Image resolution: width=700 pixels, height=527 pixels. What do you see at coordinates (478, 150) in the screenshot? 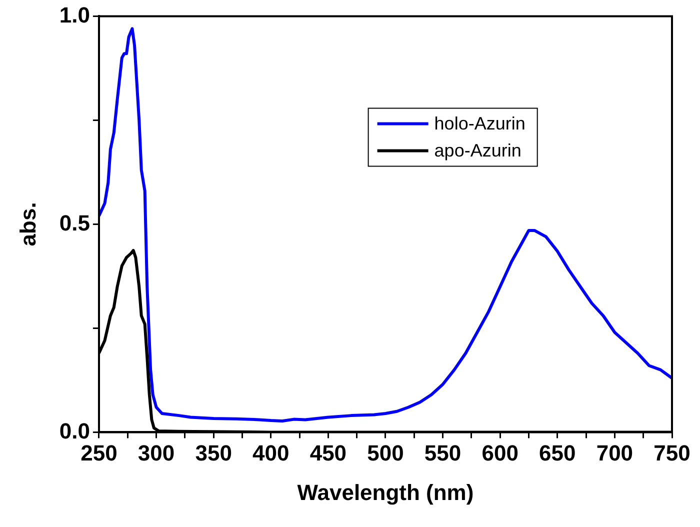
I see `legend-label: apo-Azurin` at bounding box center [478, 150].